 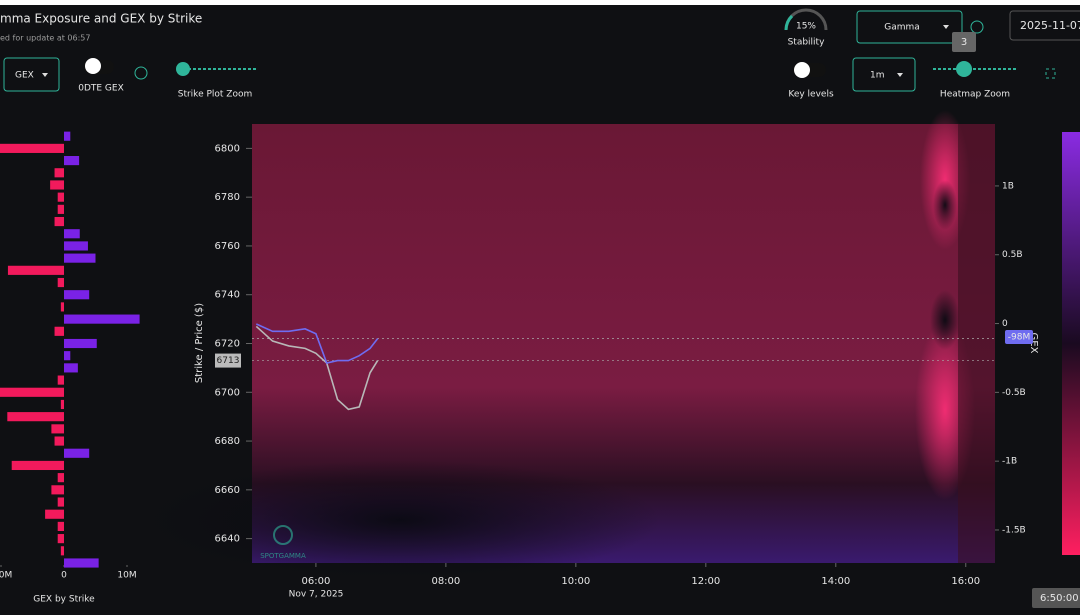 I want to click on heatmap-edge, so click(x=976, y=343).